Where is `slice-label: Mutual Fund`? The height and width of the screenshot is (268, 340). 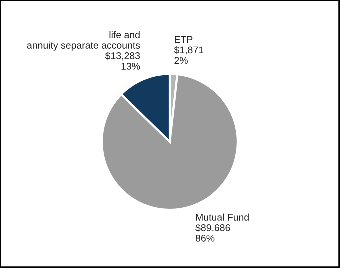 slice-label: Mutual Fund is located at coordinates (222, 217).